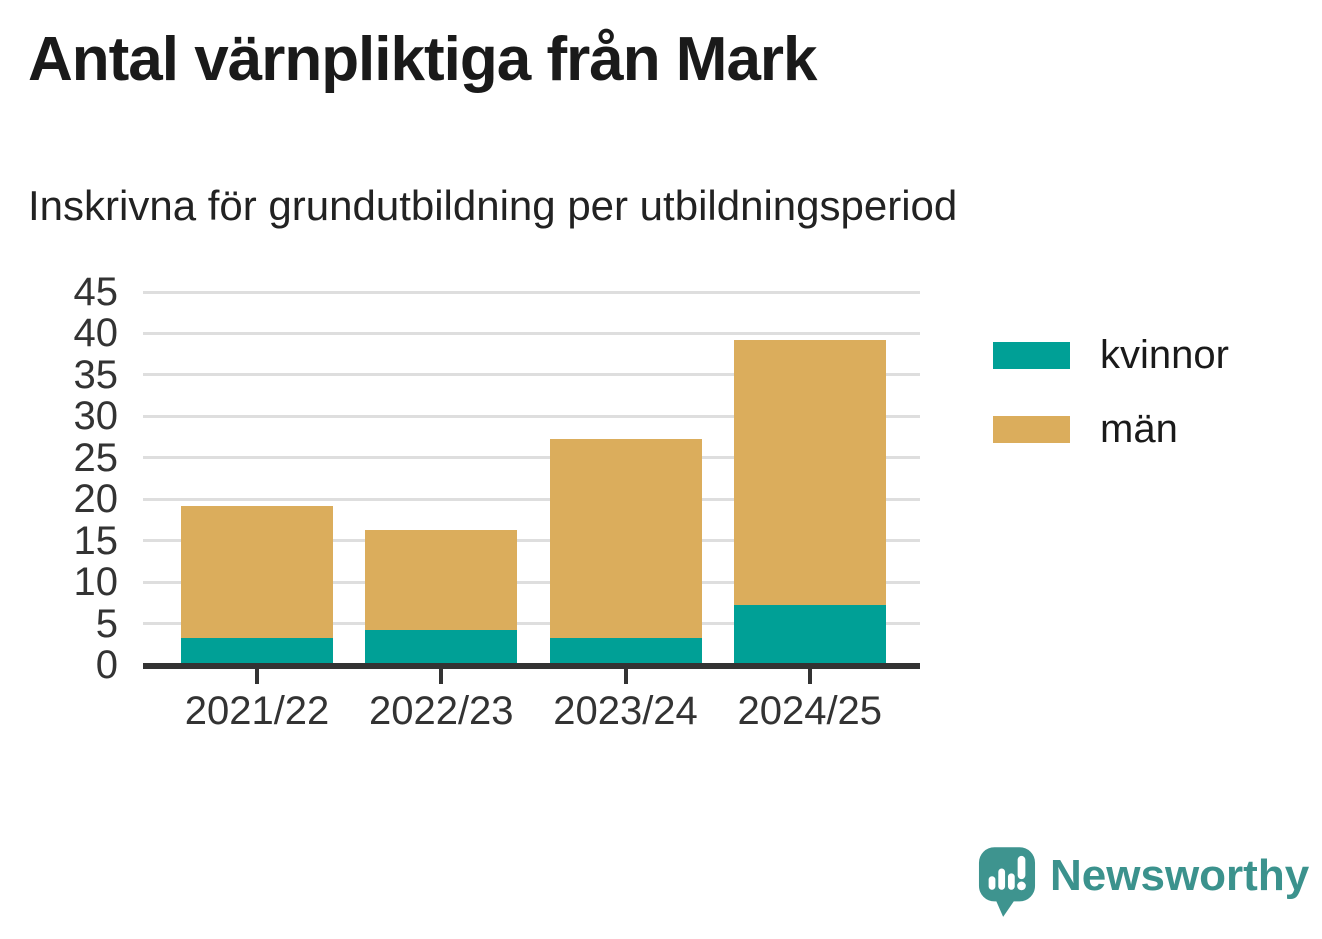  I want to click on y-tick-label-30: 30, so click(96, 416).